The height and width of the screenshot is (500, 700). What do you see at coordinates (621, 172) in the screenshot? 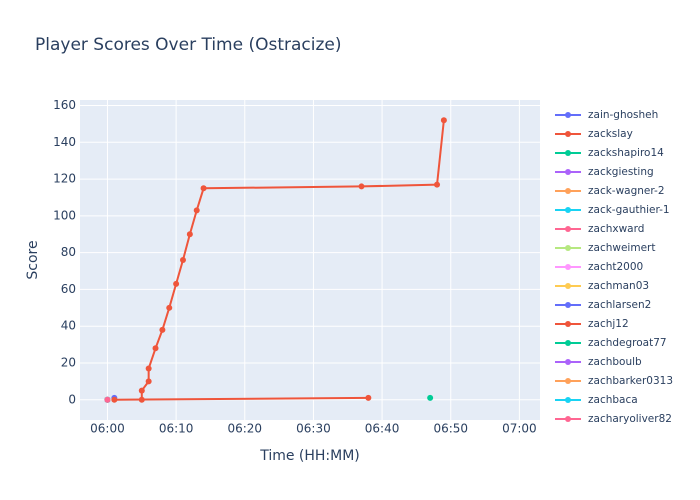
I see `legend-label: zackgiesting` at bounding box center [621, 172].